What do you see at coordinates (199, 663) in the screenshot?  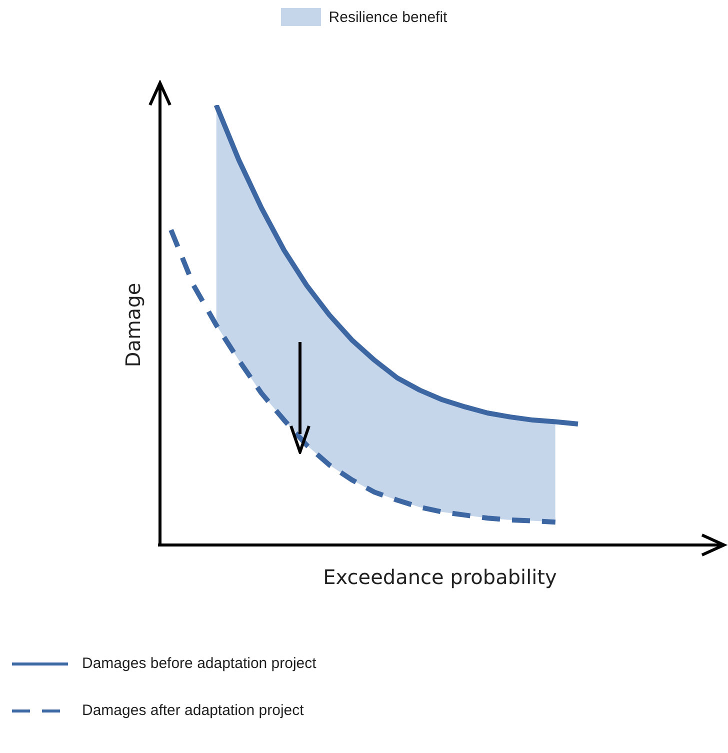 I see `legend-label: Damages before adaptation project` at bounding box center [199, 663].